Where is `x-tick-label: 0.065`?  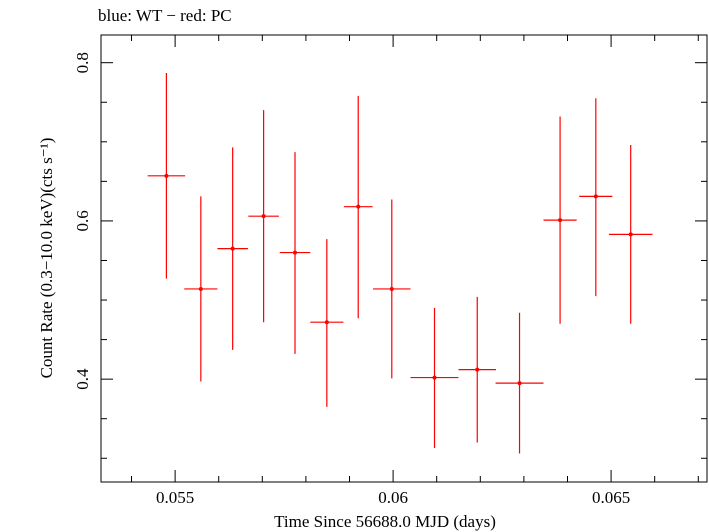
x-tick-label: 0.065 is located at coordinates (611, 497).